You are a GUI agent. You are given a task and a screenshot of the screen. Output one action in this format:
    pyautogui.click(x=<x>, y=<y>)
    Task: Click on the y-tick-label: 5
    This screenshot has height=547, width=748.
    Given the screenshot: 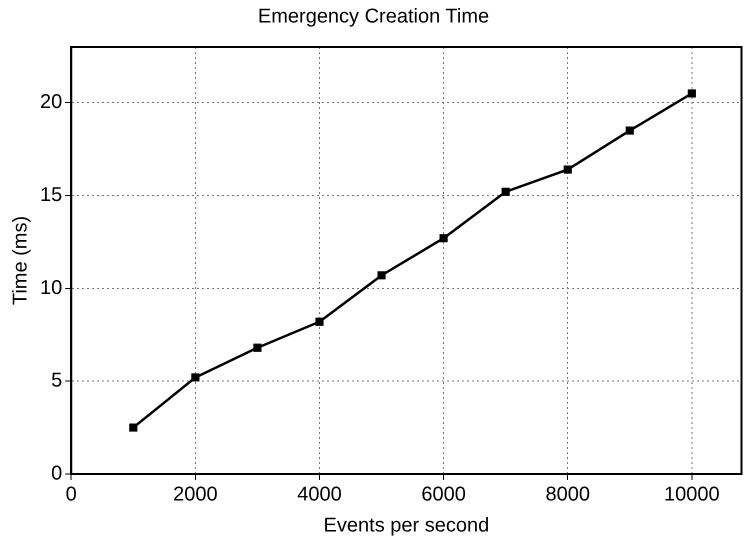 What is the action you would take?
    pyautogui.click(x=56, y=381)
    